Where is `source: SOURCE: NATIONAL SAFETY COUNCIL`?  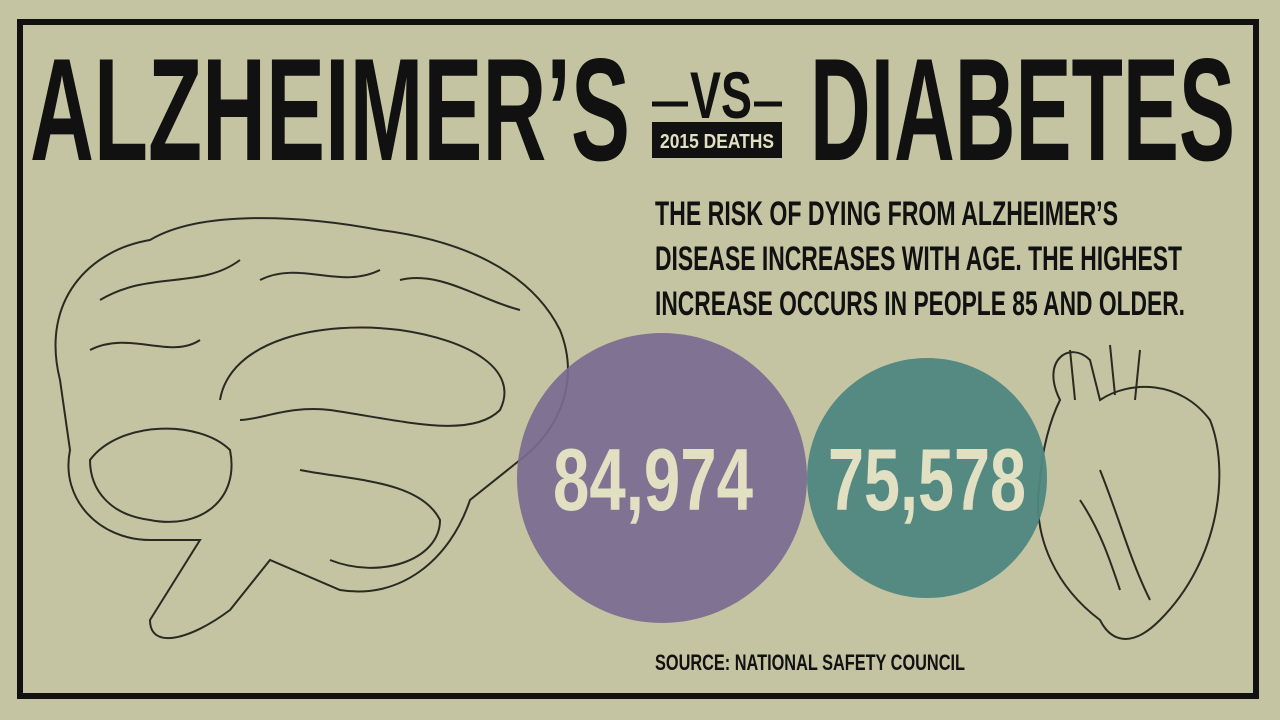
source: SOURCE: NATIONAL SAFETY COUNCIL is located at coordinates (810, 662).